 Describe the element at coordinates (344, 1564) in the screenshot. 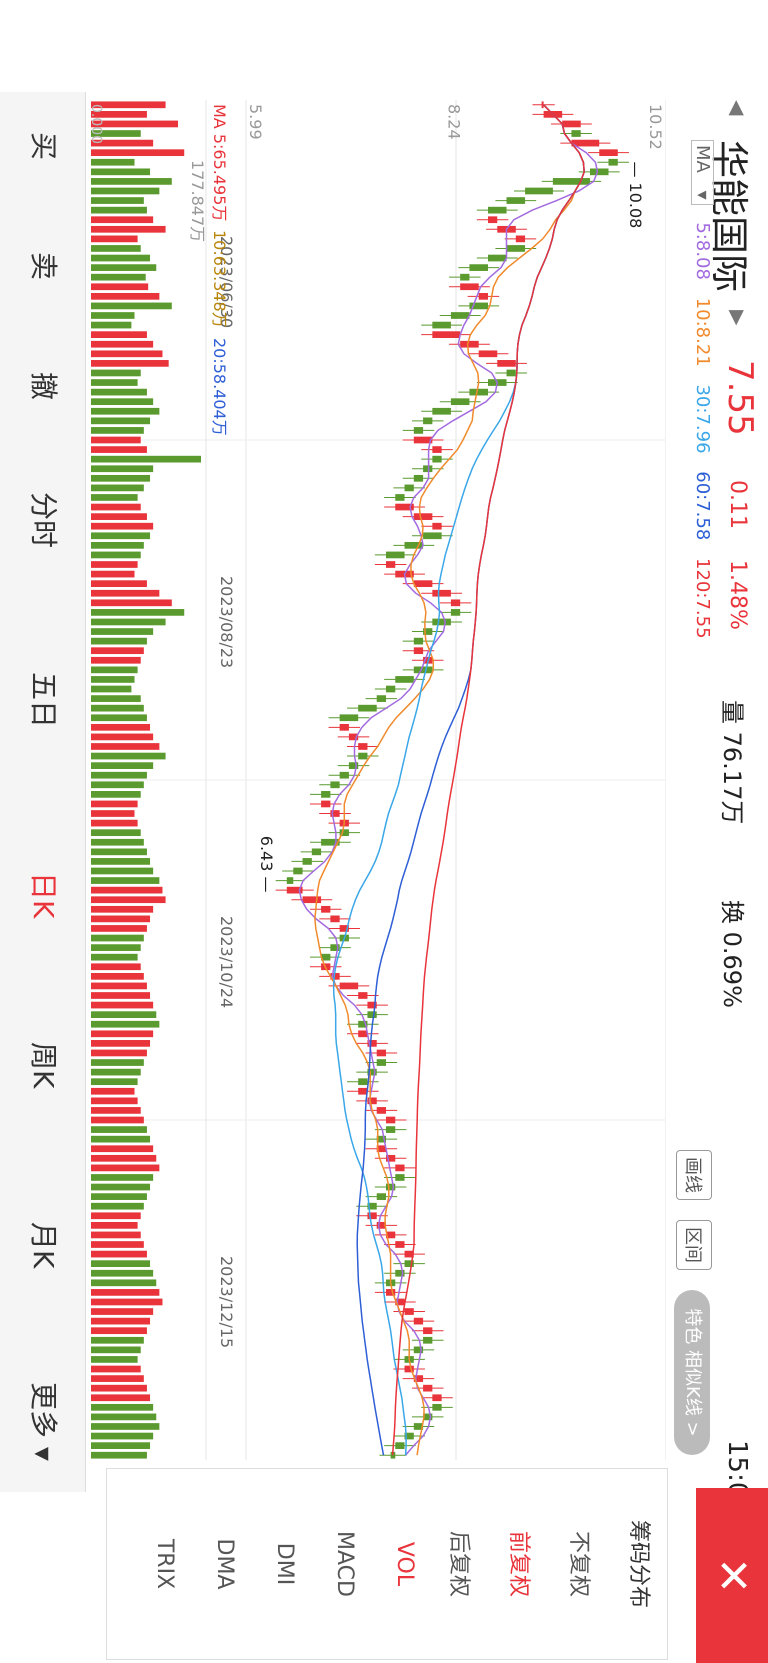

I see `macd-indicator-option: MACD` at that location.